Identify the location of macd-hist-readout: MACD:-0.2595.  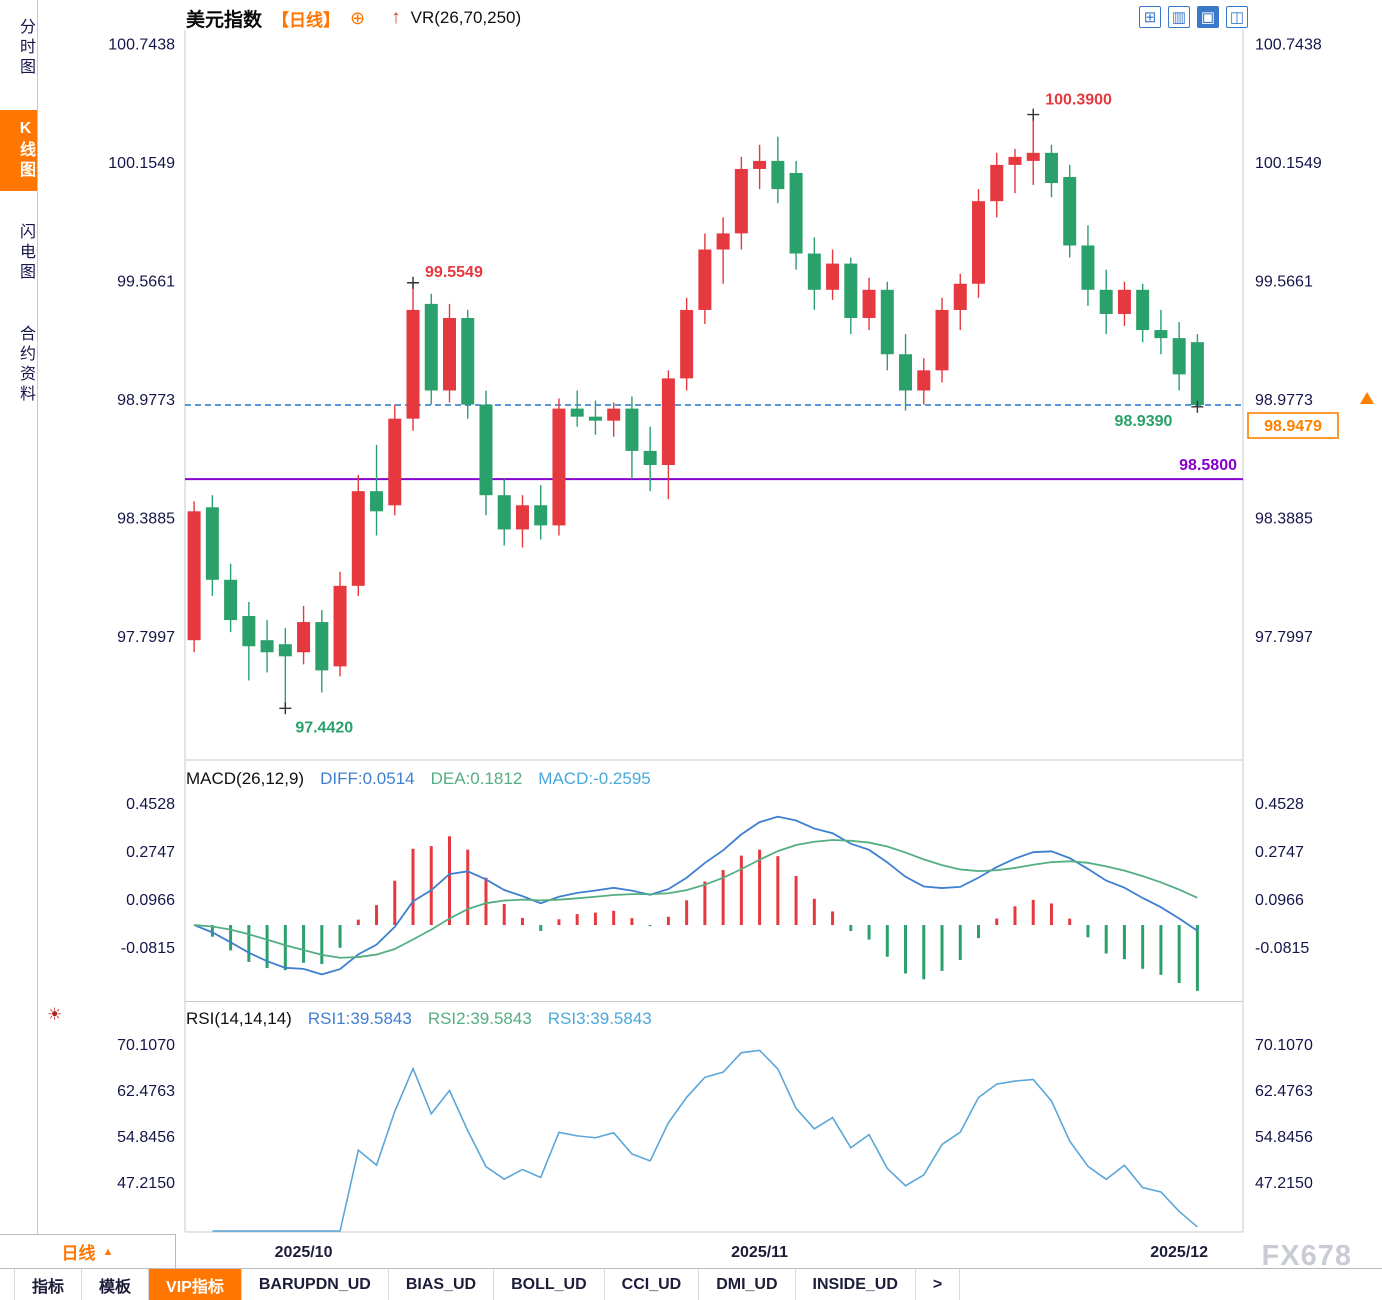
(594, 778).